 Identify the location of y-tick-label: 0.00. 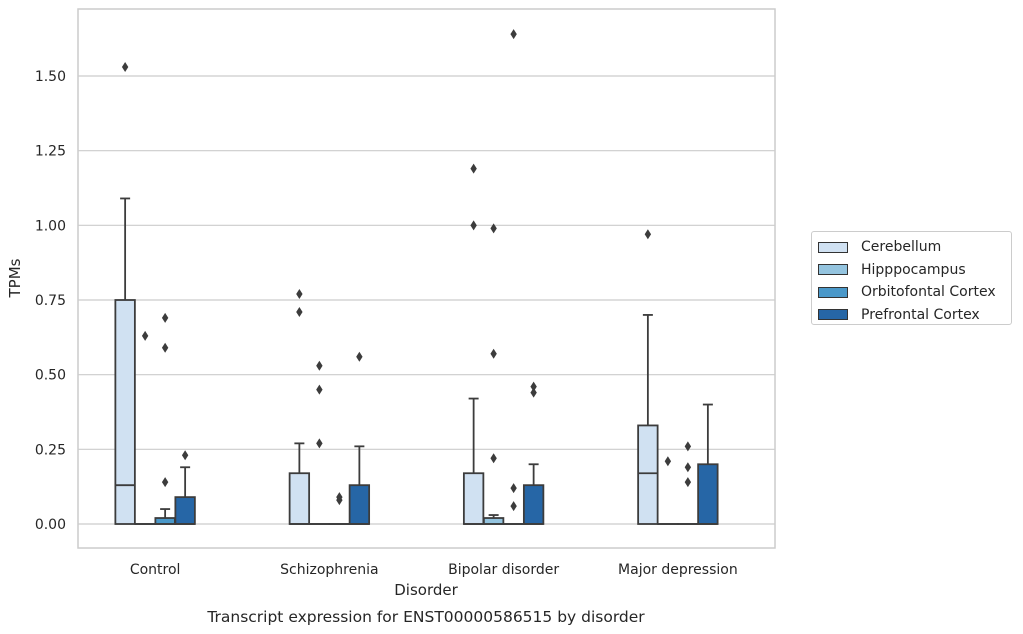
(50, 525).